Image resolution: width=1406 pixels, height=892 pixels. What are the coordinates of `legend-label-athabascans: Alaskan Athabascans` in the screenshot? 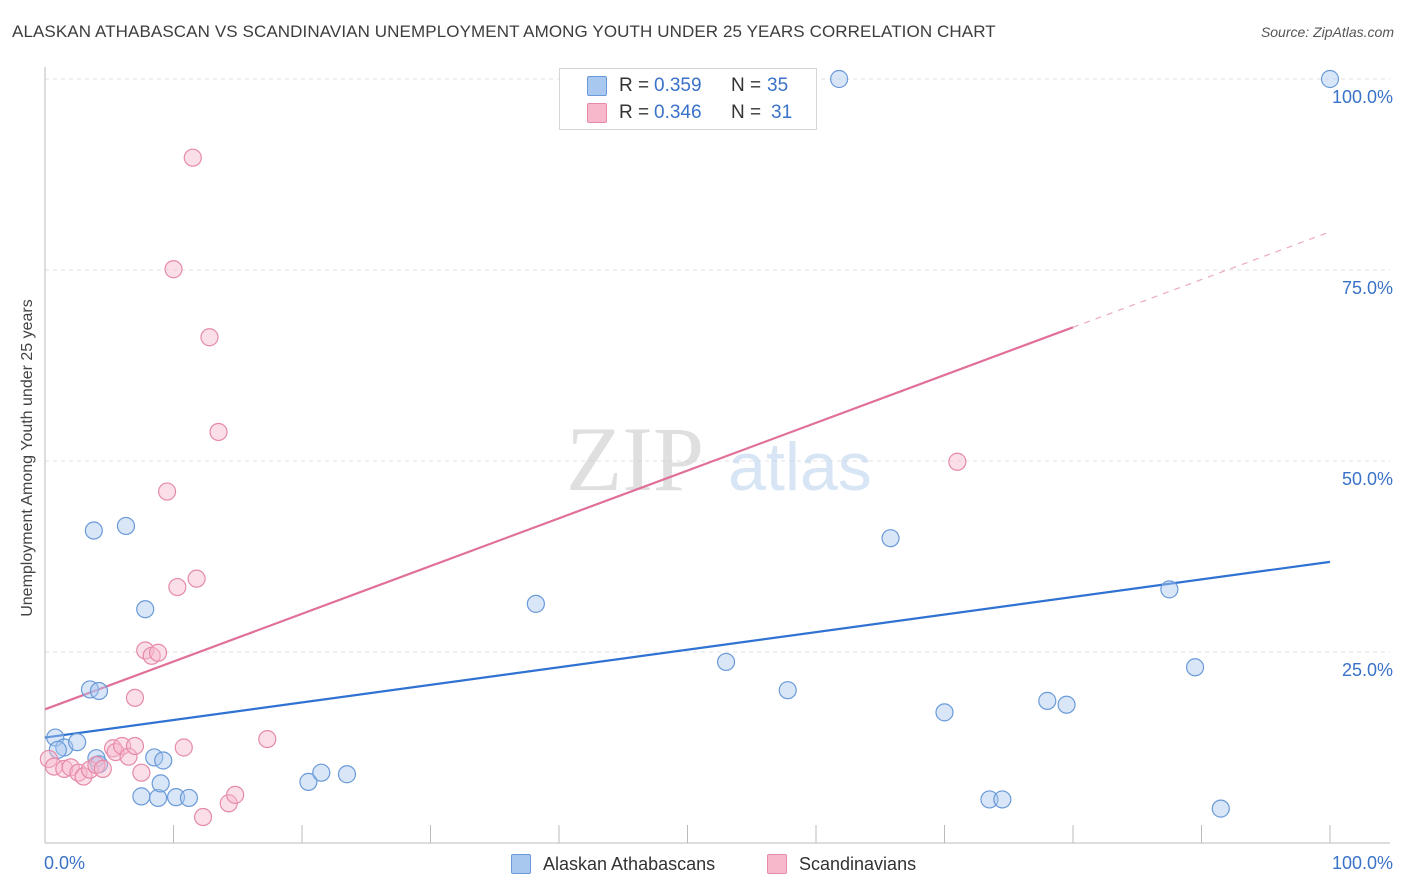 It's located at (629, 863).